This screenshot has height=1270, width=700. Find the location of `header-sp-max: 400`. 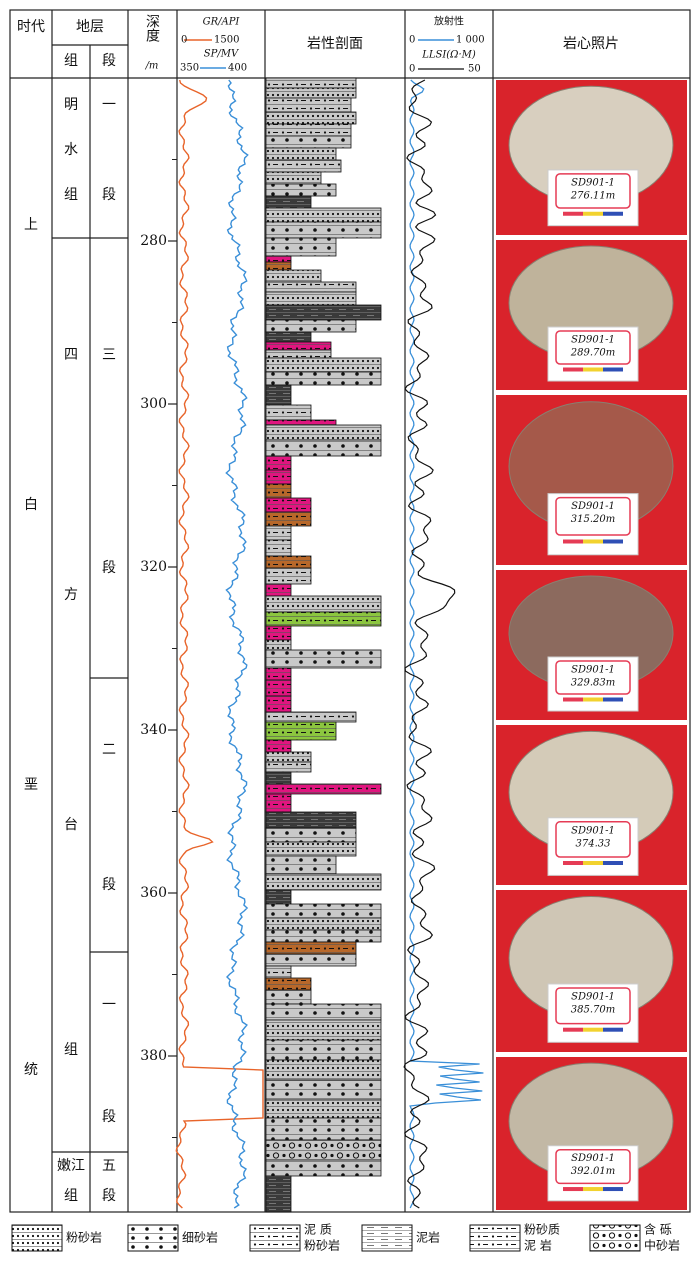

header-sp-max: 400 is located at coordinates (237, 68).